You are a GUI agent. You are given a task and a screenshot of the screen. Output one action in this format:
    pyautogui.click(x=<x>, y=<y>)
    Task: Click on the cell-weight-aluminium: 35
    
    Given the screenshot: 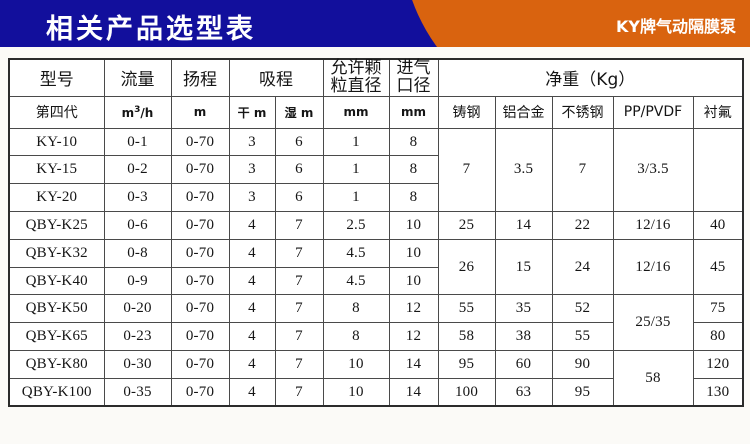 What is the action you would take?
    pyautogui.click(x=523, y=309)
    